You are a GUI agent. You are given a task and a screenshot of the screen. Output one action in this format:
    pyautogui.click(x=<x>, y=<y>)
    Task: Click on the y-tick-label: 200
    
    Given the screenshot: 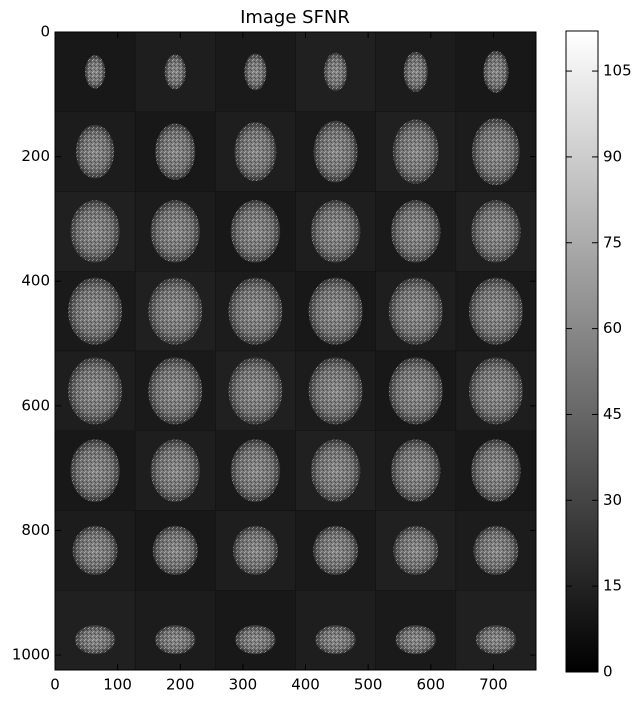 What is the action you would take?
    pyautogui.click(x=35, y=156)
    